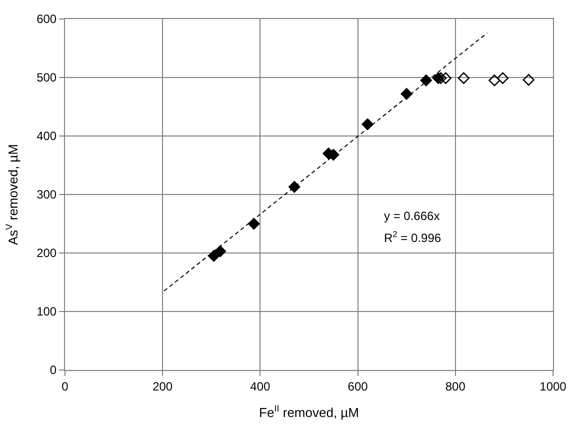 The width and height of the screenshot is (579, 430). What do you see at coordinates (46, 195) in the screenshot?
I see `y-tick-label: 300` at bounding box center [46, 195].